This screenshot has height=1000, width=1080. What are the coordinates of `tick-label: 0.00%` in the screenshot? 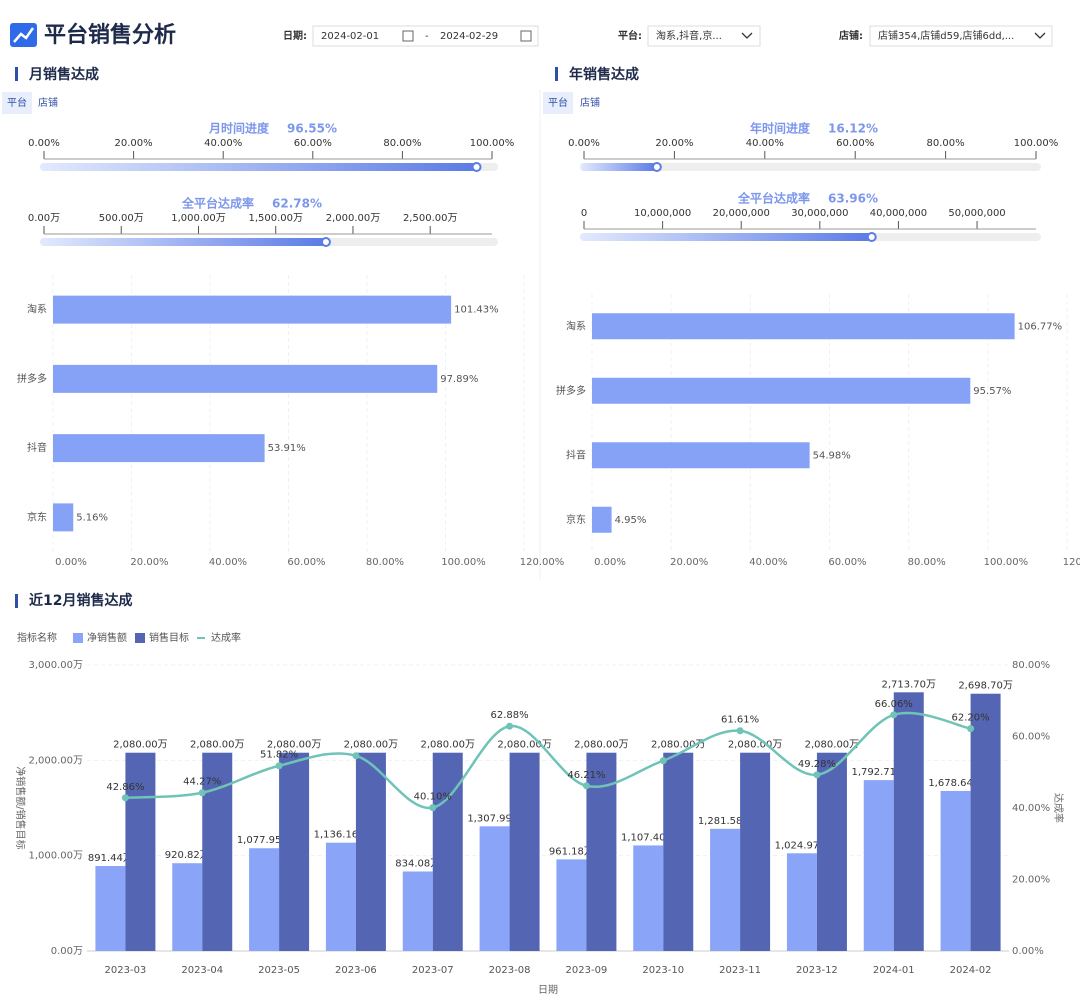 It's located at (44, 143).